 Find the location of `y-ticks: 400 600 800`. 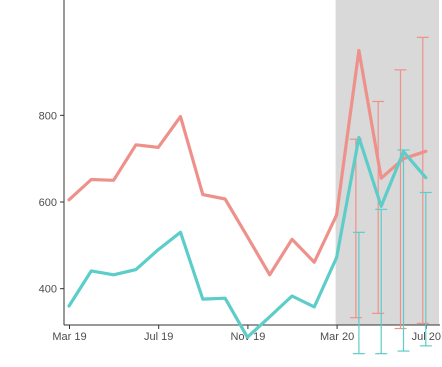

y-ticks: 400 600 800 is located at coordinates (51, 203).